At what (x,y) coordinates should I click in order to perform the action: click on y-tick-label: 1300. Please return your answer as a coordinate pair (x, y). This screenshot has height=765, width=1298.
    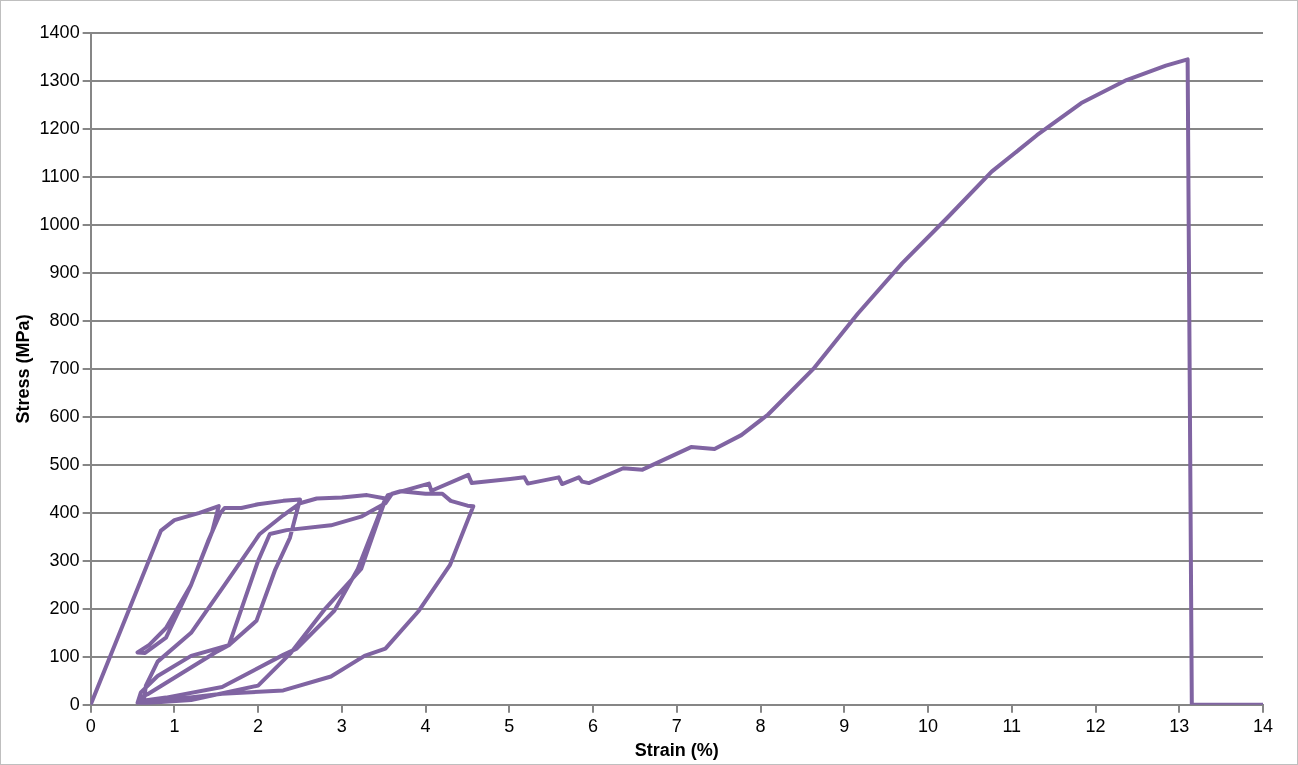
    Looking at the image, I should click on (59, 79).